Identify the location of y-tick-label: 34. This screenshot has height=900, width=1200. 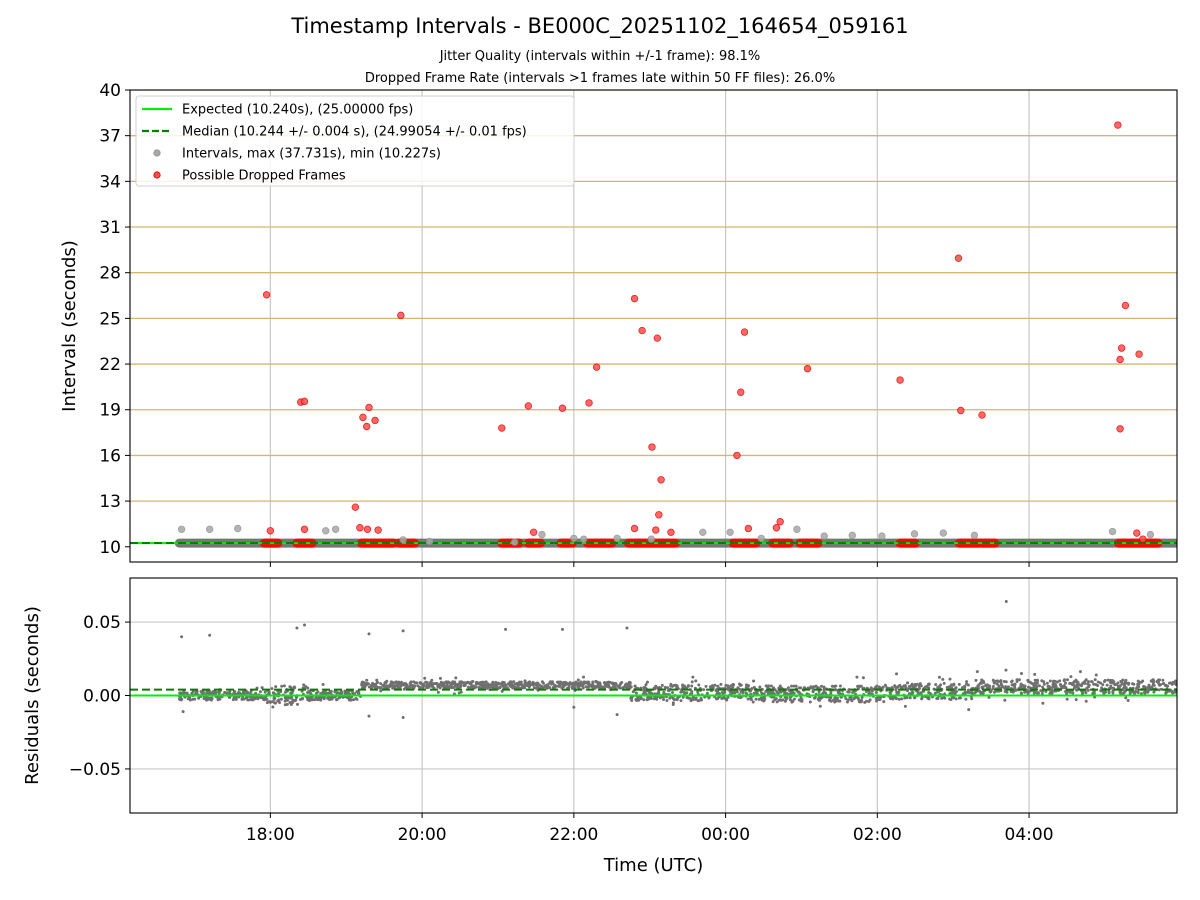
(110, 182).